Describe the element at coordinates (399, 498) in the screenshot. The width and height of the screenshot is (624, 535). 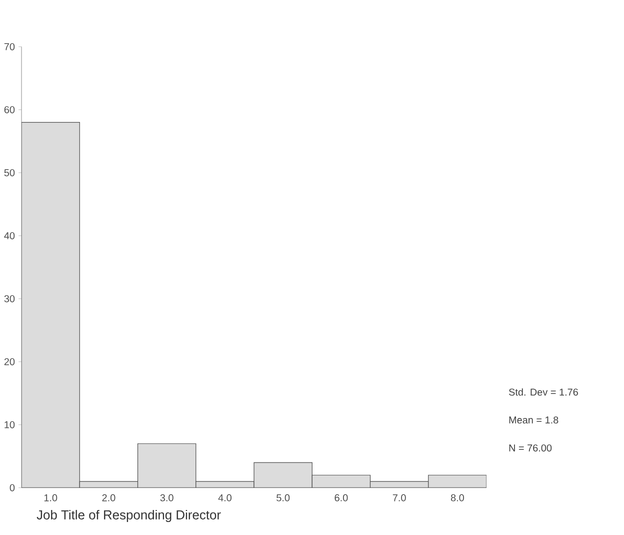
I see `x-tick-label: 7.0` at that location.